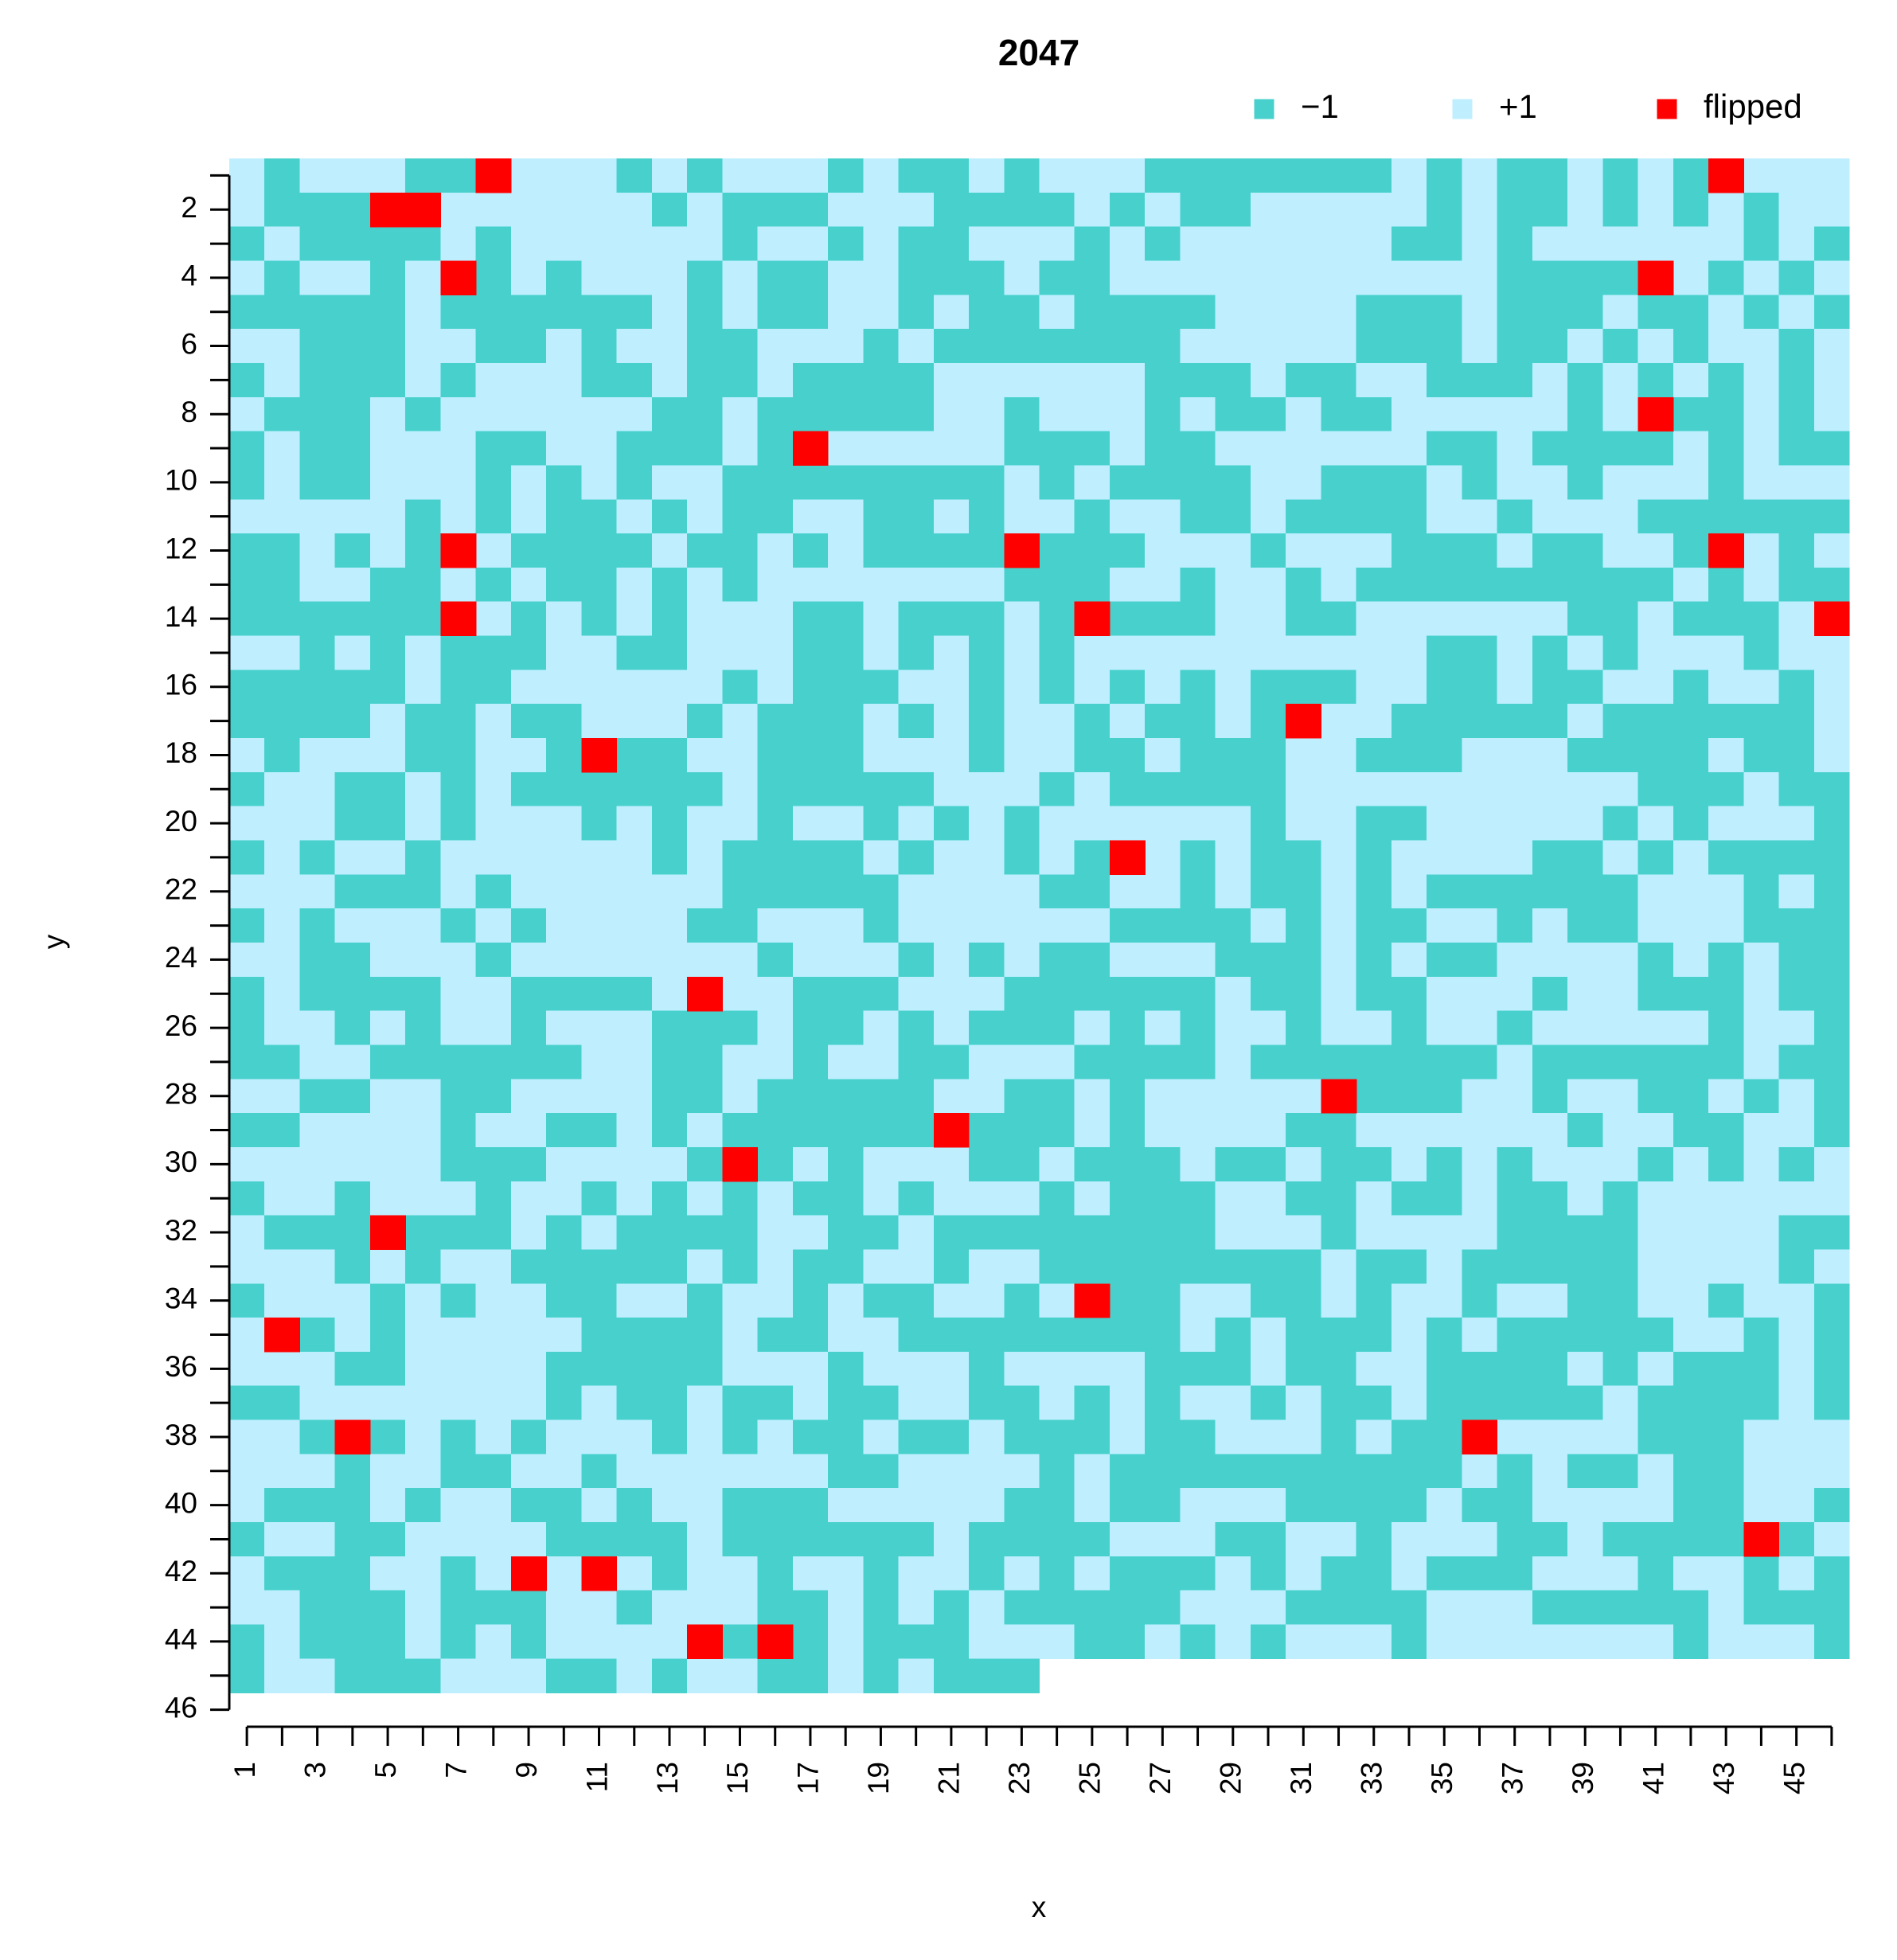 This screenshot has width=1897, height=1960. I want to click on x-tick-label: 33, so click(1372, 1778).